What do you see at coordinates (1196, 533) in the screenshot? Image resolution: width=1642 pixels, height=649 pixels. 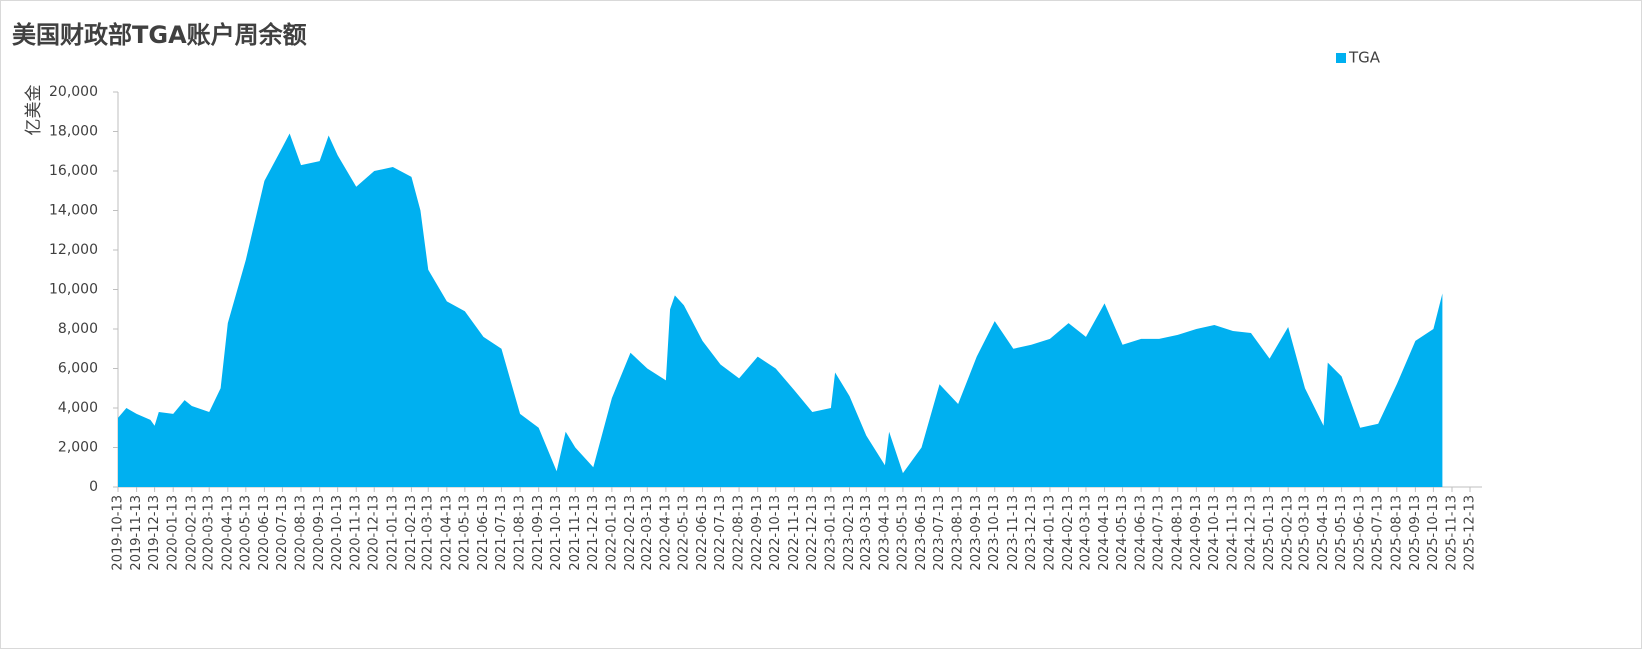 I see `x-tick-label: 2024-09-13` at bounding box center [1196, 533].